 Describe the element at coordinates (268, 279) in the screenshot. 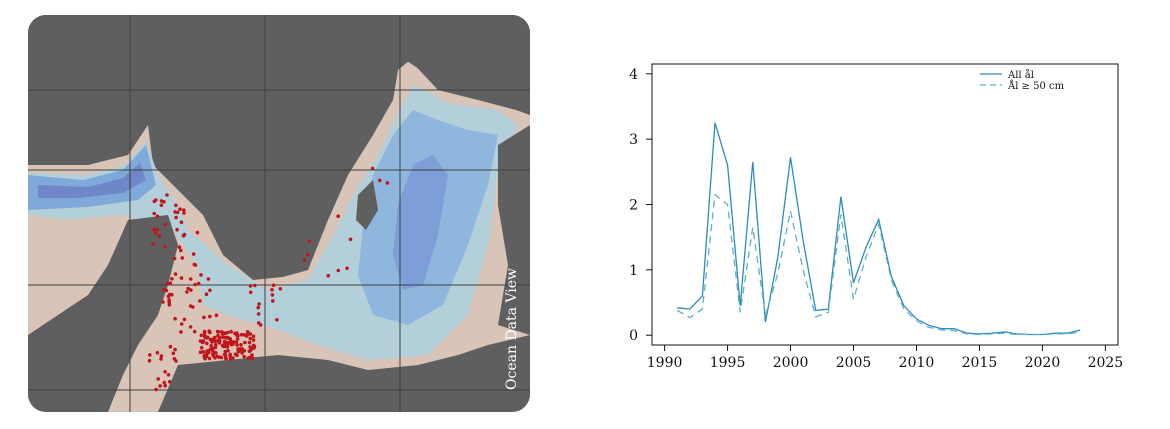

I see `sampling-points` at that location.